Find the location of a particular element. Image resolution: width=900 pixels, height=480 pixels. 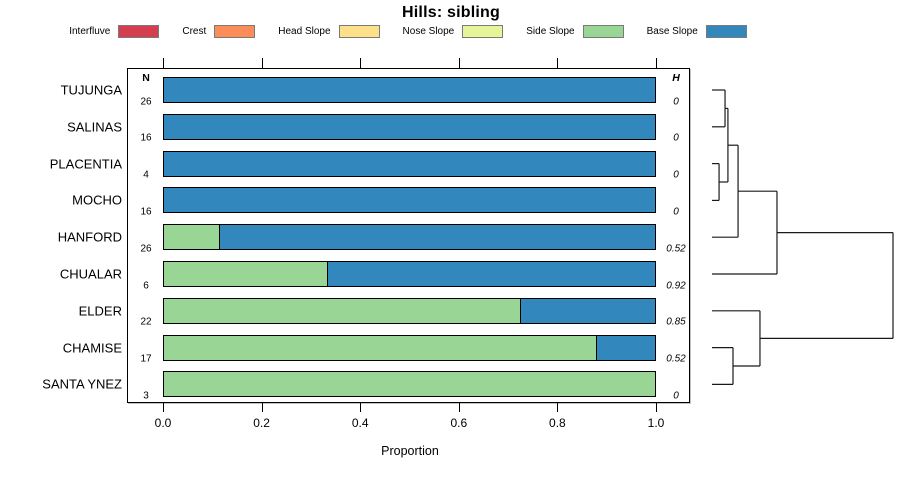

n-value: 6 is located at coordinates (146, 285).